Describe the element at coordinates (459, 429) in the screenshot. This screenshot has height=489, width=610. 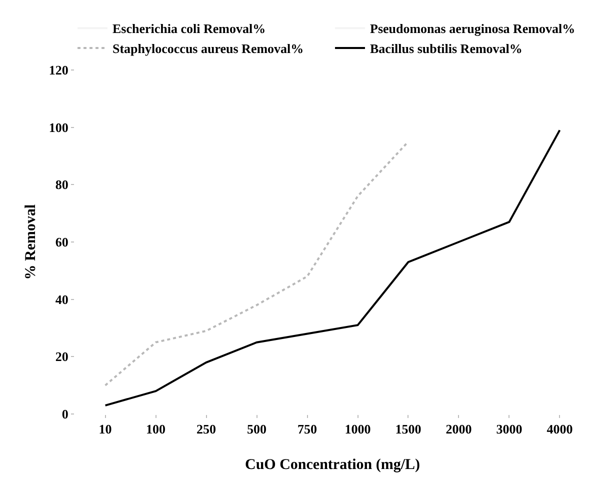
I see `x-tick-label: 2000` at that location.